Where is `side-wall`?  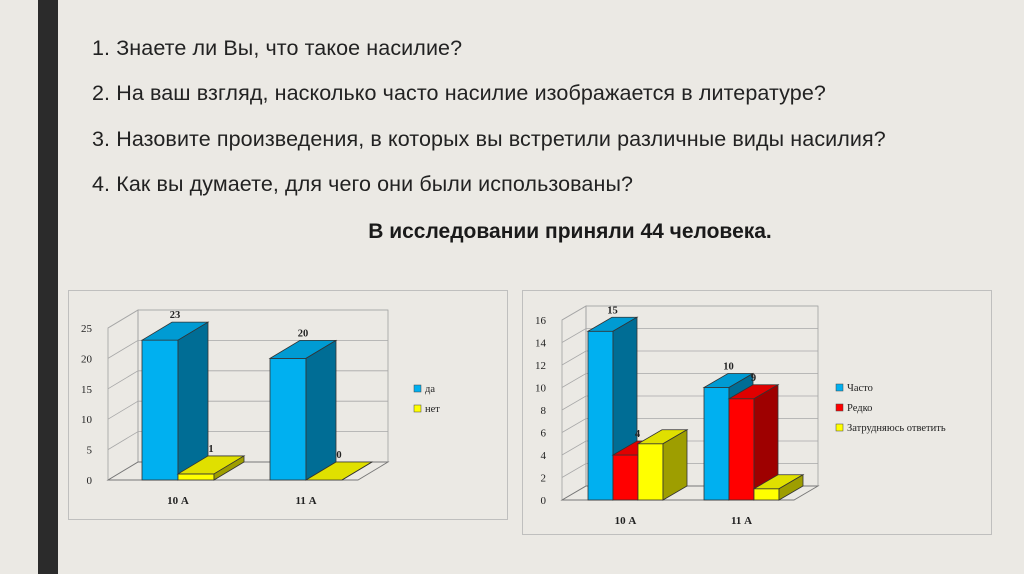 side-wall is located at coordinates (123, 395).